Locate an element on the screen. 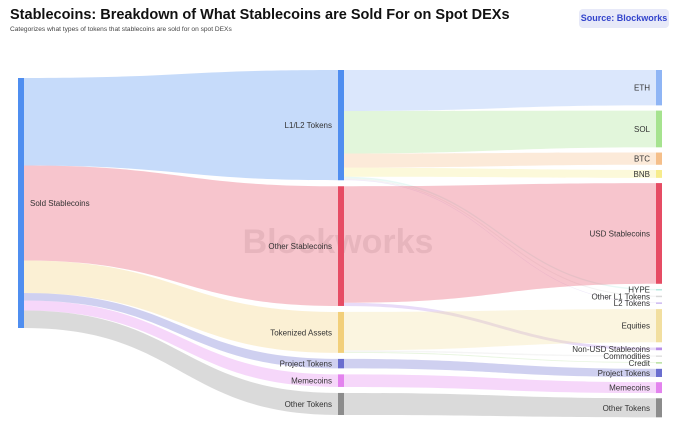 This screenshot has width=679, height=438. node-l2 is located at coordinates (659, 303).